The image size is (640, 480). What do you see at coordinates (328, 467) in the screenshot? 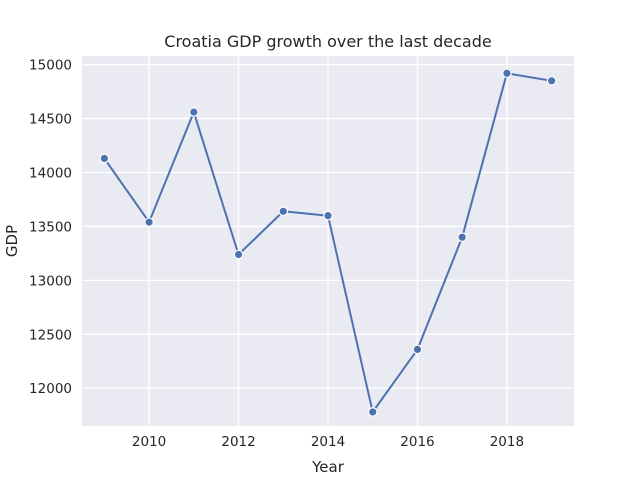
I see `x-axis-label: Year` at bounding box center [328, 467].